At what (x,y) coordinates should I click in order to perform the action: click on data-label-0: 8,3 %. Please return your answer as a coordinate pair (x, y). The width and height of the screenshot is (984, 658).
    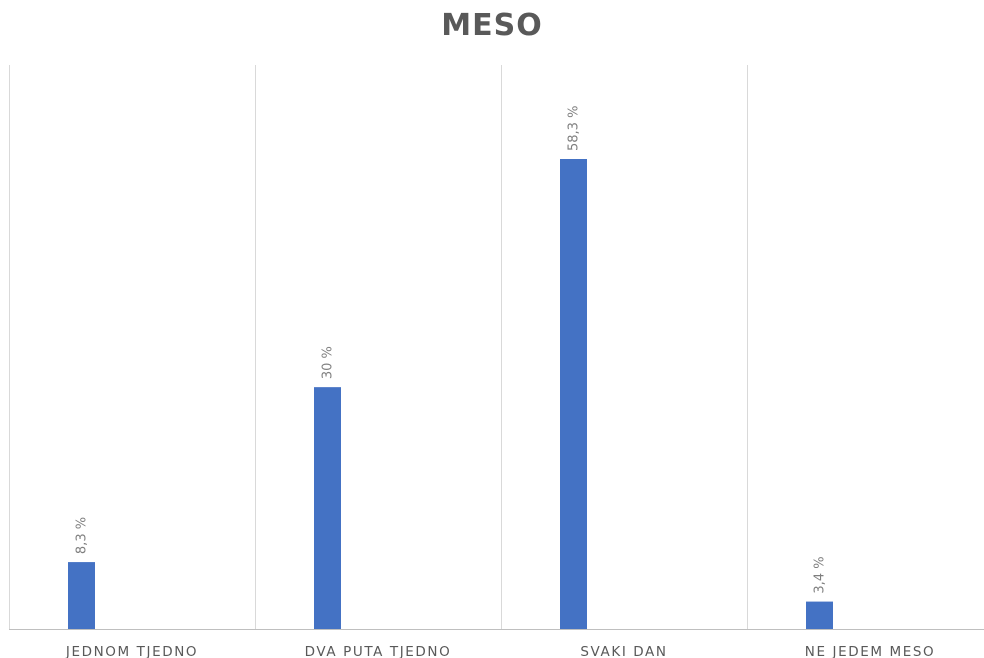
    Looking at the image, I should click on (82, 535).